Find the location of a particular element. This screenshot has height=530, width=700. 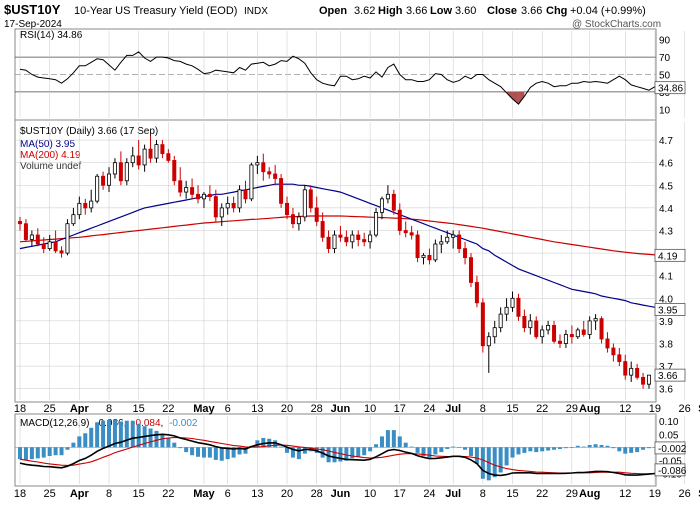

x-tick-label: May is located at coordinates (204, 409).